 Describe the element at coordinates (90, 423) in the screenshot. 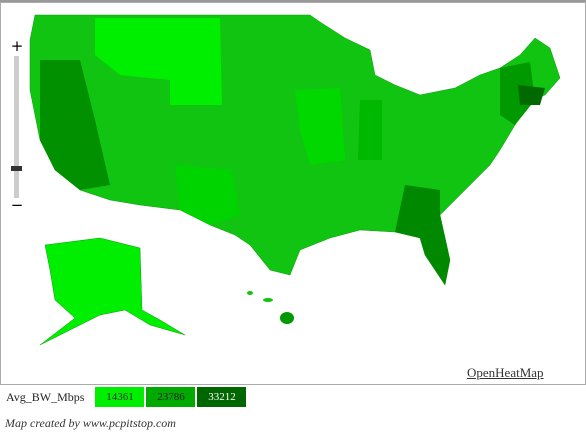

I see `credit: Map created by www.pcpitstop.com` at that location.